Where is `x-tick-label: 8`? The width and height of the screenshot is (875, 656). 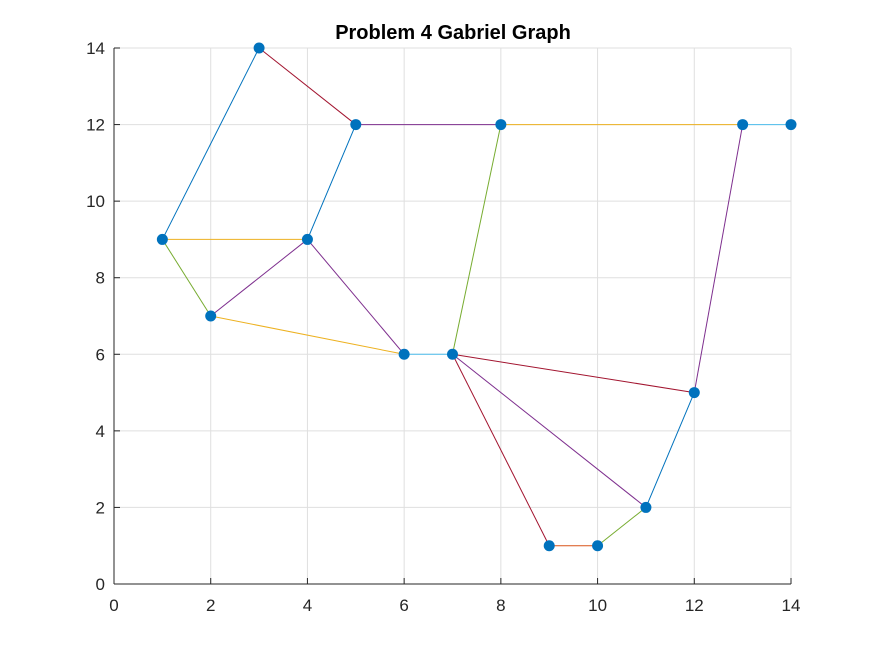 x-tick-label: 8 is located at coordinates (500, 605).